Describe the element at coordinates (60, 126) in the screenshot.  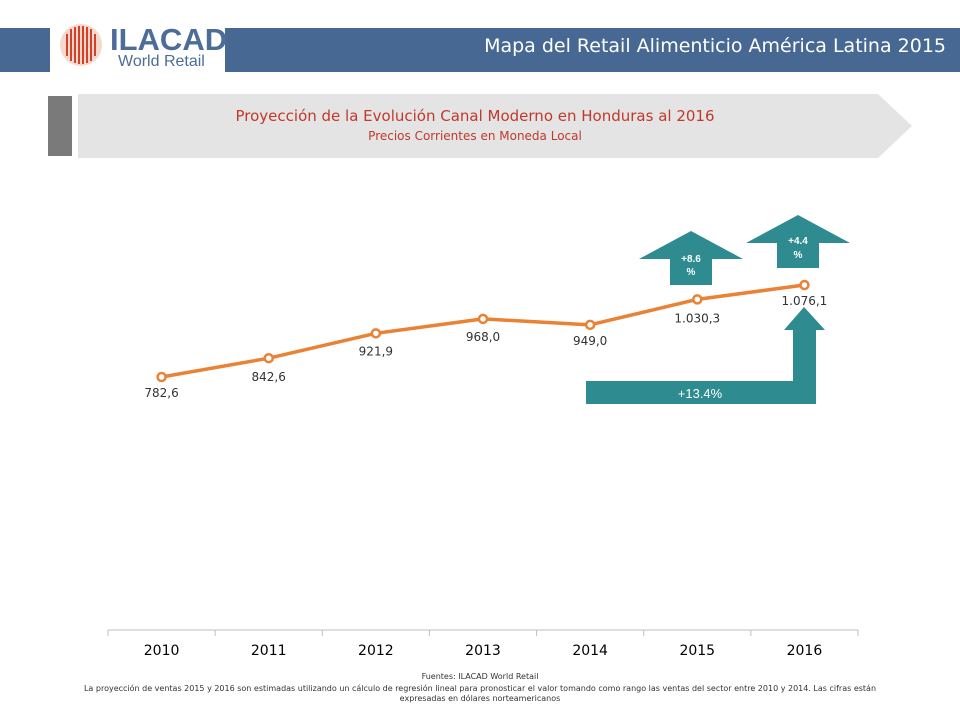
I see `banner-marker` at that location.